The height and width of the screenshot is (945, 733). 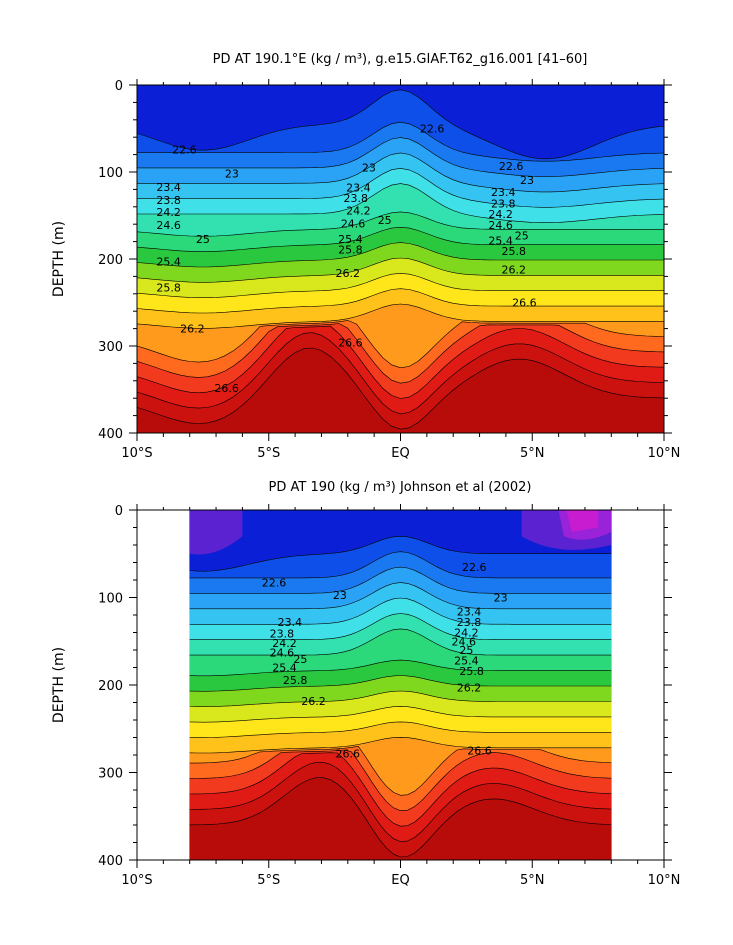 I want to click on y-tick-label: 0, so click(x=119, y=86).